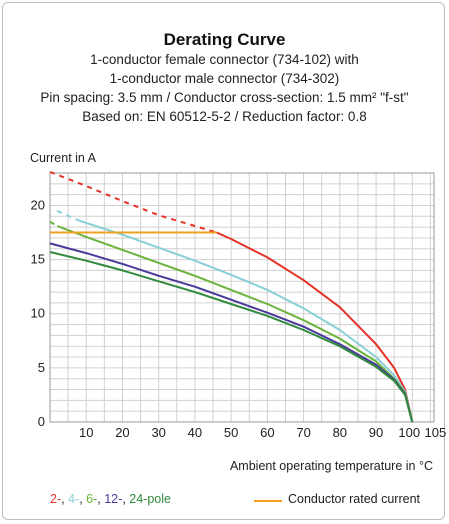 This screenshot has width=449, height=524. I want to click on y-tick-label: 15, so click(38, 259).